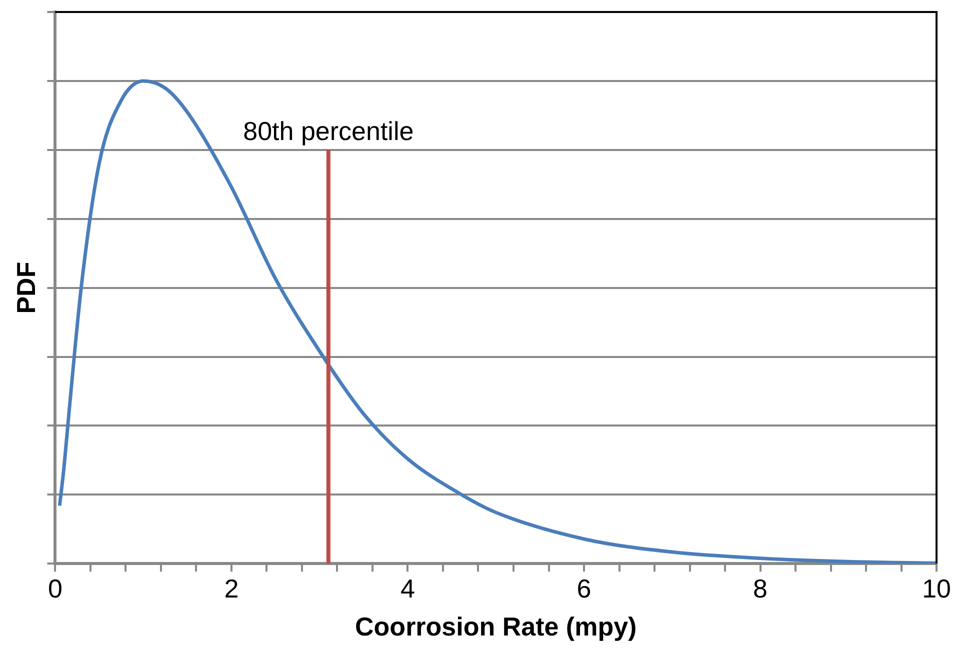  Describe the element at coordinates (407, 588) in the screenshot. I see `x-tick-label: 4` at that location.